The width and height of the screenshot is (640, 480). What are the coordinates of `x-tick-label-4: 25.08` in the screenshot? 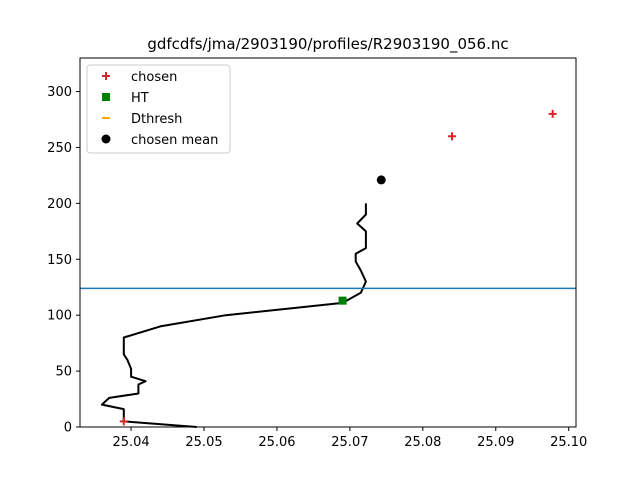 It's located at (422, 442).